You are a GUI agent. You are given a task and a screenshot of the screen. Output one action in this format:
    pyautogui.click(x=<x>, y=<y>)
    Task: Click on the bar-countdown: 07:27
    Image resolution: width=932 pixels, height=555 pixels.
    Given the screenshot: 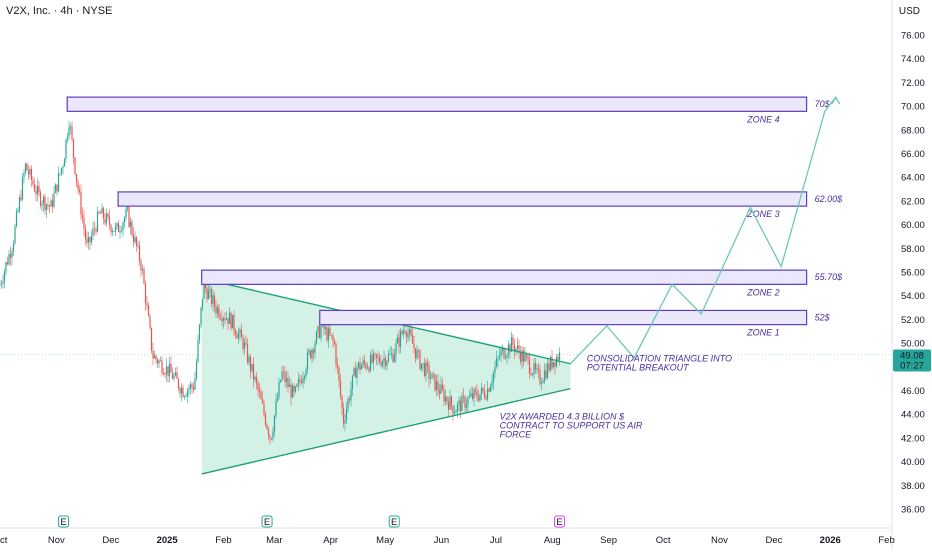 What is the action you would take?
    pyautogui.click(x=912, y=366)
    